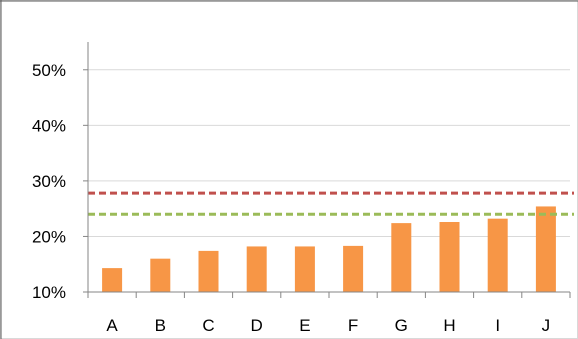 The height and width of the screenshot is (339, 578). Describe the element at coordinates (353, 325) in the screenshot. I see `x-tick-label: F` at that location.